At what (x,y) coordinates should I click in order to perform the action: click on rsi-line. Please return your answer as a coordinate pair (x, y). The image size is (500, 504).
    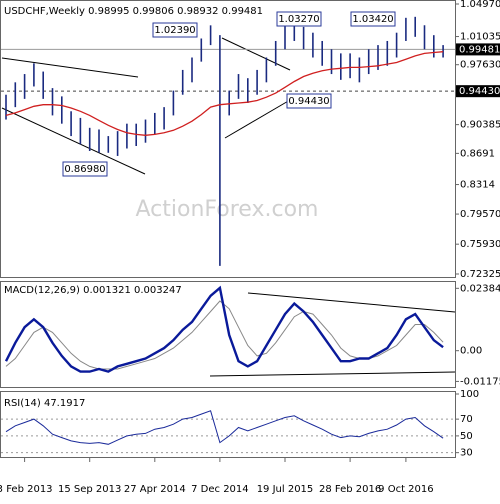
    Looking at the image, I should click on (224, 427).